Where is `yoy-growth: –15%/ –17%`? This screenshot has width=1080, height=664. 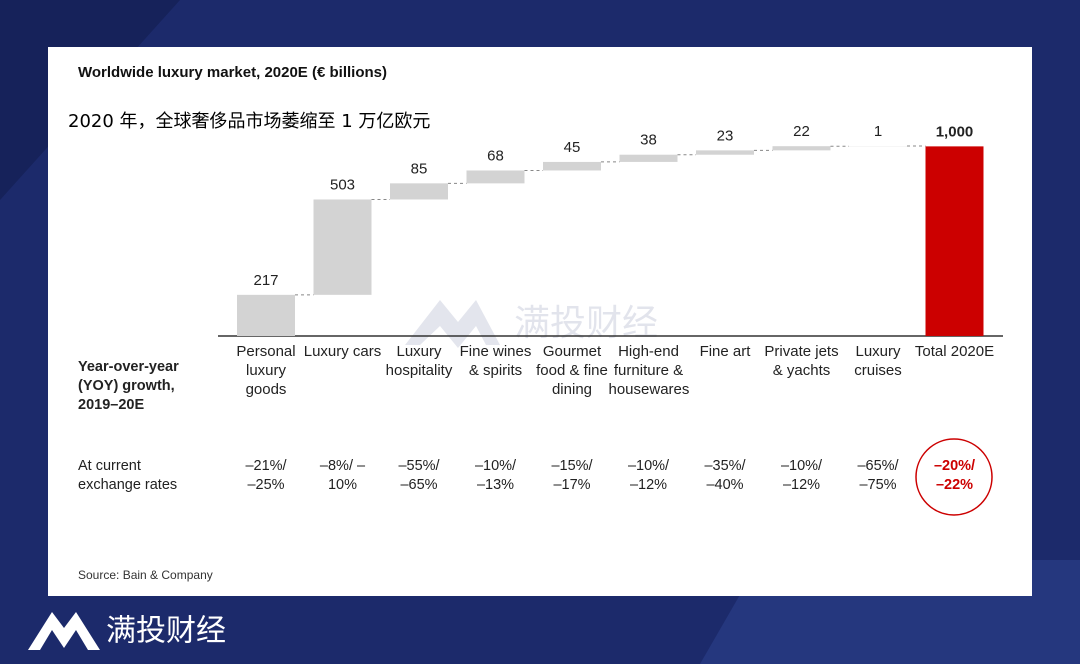 yoy-growth: –15%/ –17% is located at coordinates (572, 475).